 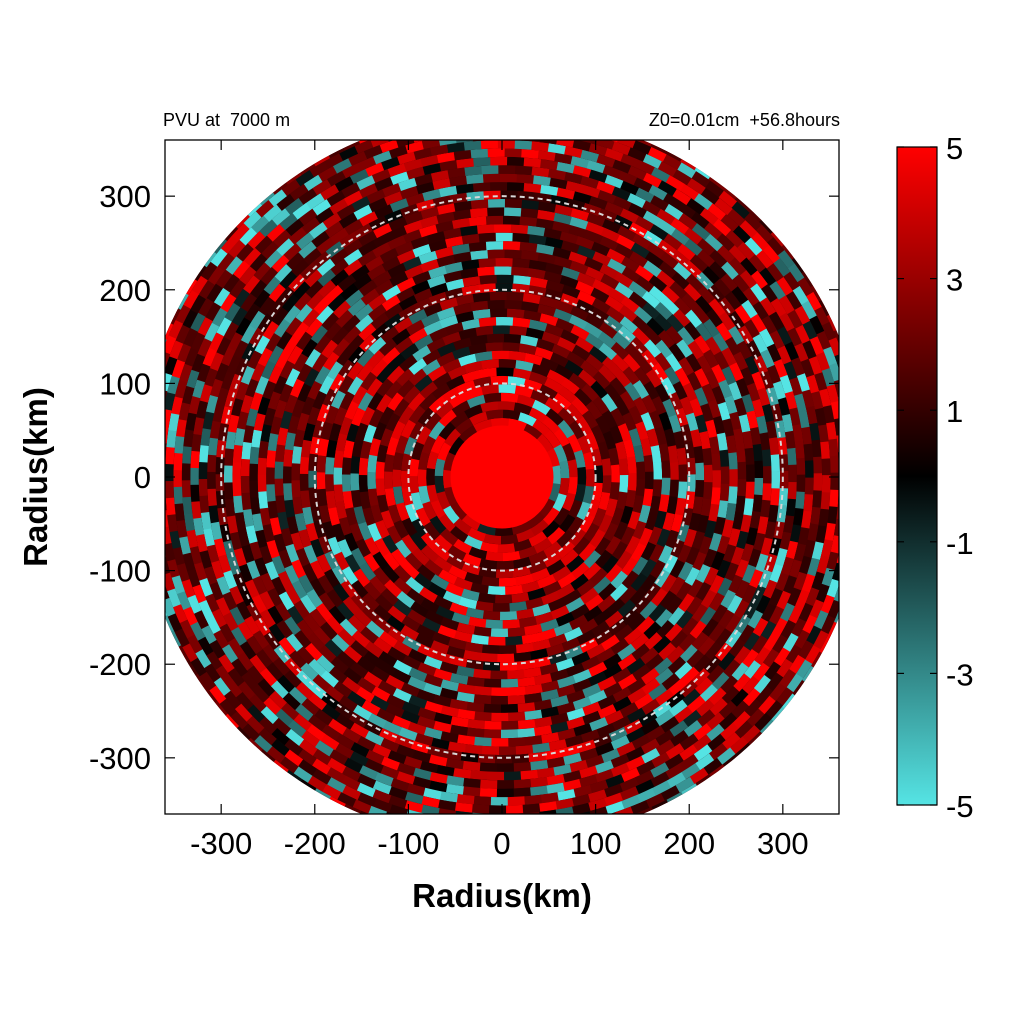 What do you see at coordinates (960, 806) in the screenshot?
I see `colorbar-tick-label: -5` at bounding box center [960, 806].